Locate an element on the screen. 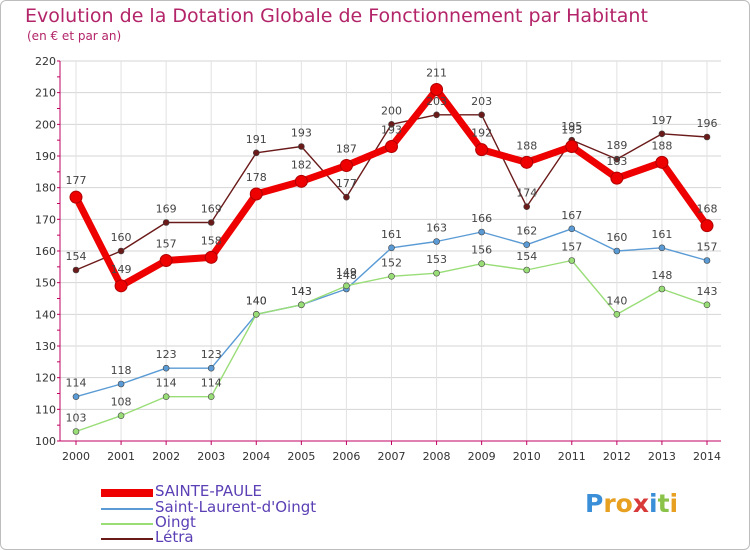 The image size is (750, 550). data-label: 118 is located at coordinates (121, 370).